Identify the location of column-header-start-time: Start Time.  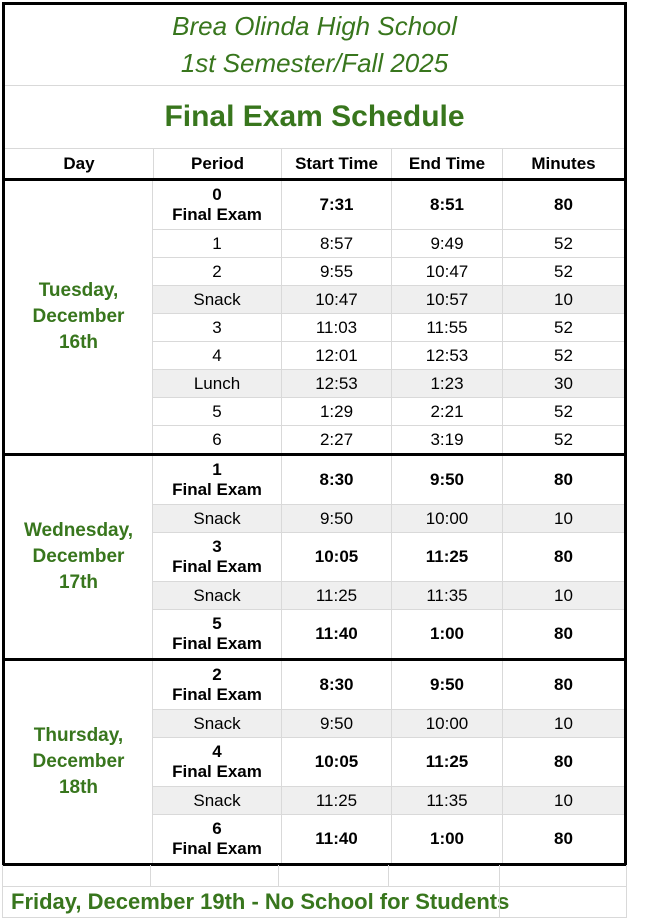
(336, 163).